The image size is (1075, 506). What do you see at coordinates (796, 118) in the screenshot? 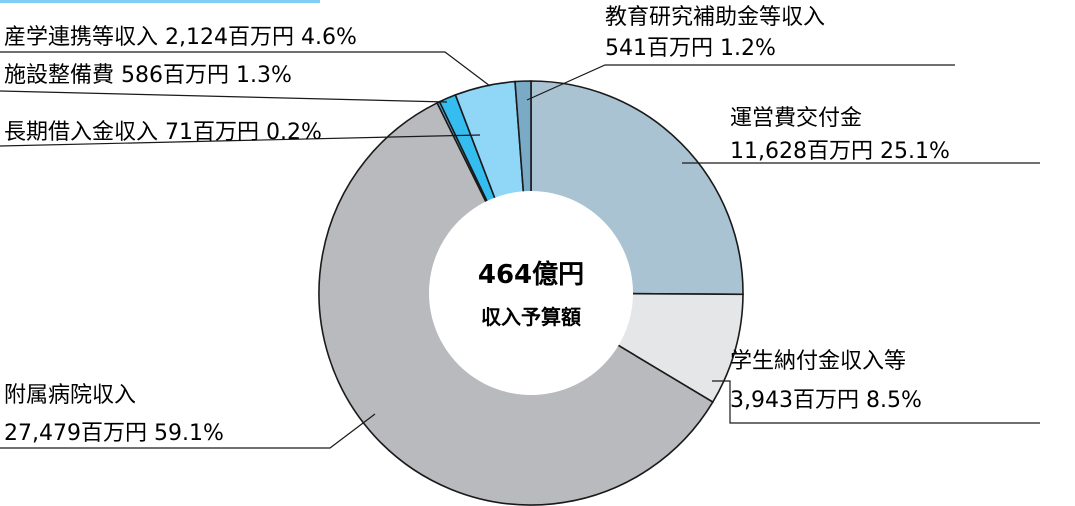
I see `slice-label-name: 運営費交付金` at bounding box center [796, 118].